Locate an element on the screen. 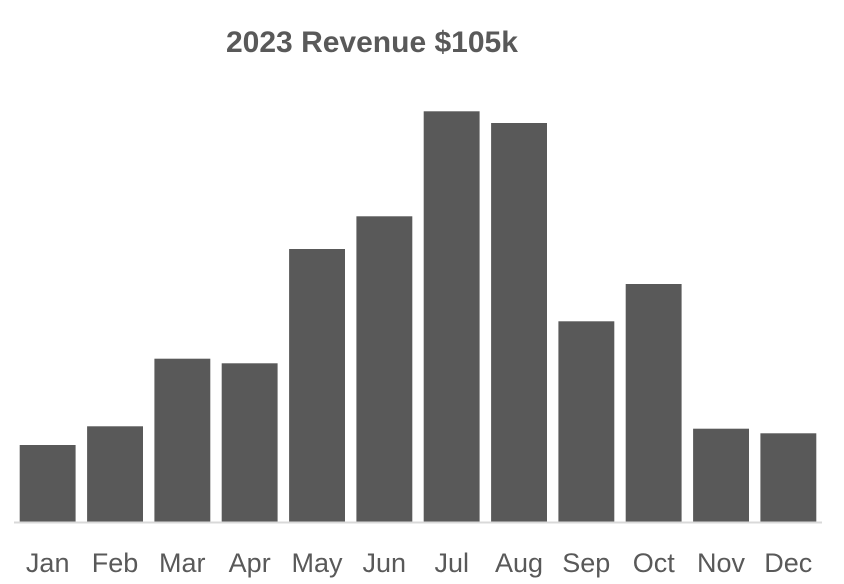  bar-jan is located at coordinates (47, 483).